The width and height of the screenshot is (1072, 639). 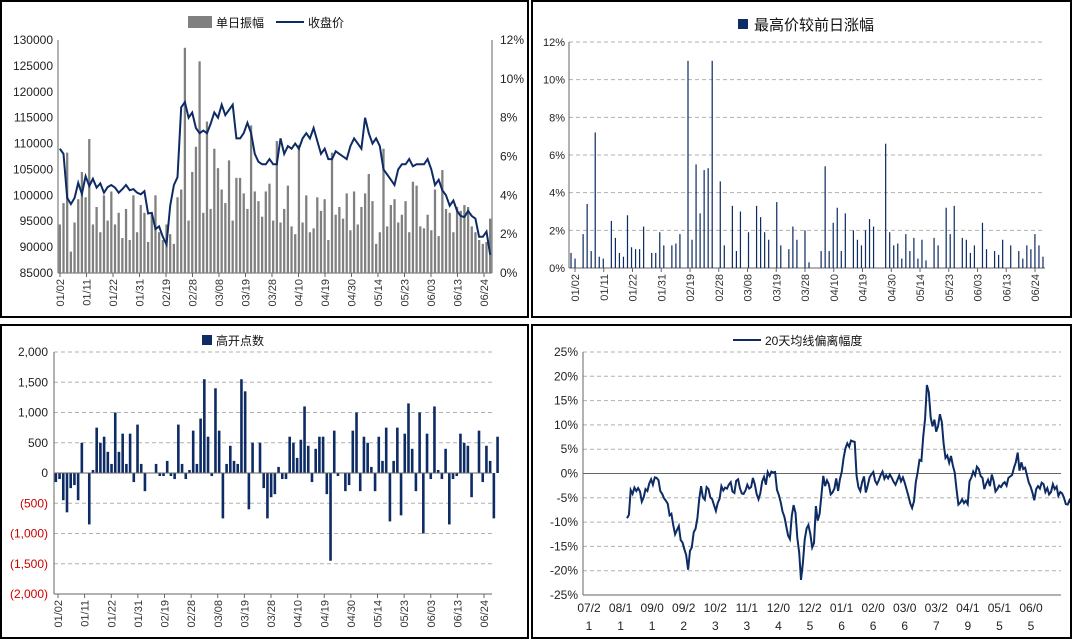 What do you see at coordinates (715, 626) in the screenshot?
I see `x-tick-label-line2: 3` at bounding box center [715, 626].